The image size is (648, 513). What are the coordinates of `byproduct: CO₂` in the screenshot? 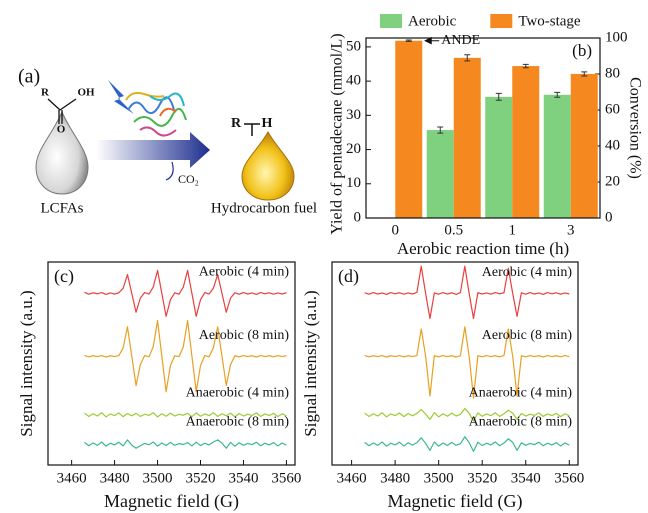 It's located at (188, 179).